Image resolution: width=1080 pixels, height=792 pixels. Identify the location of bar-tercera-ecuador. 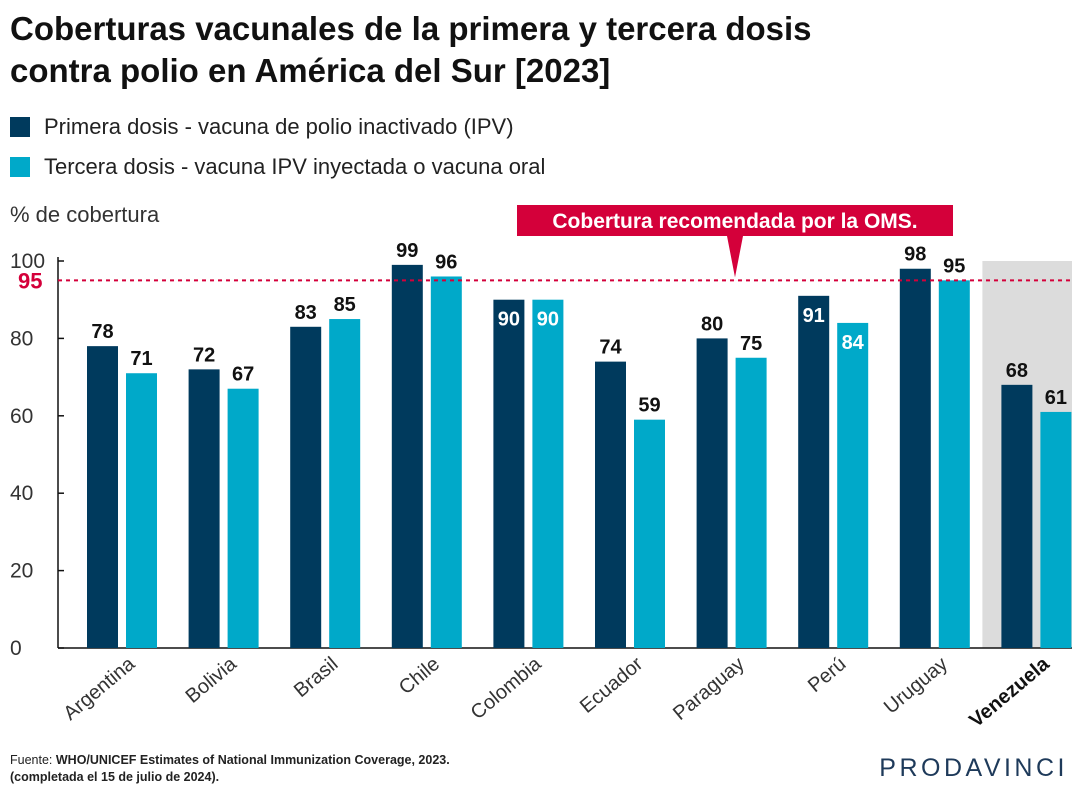
(649, 533).